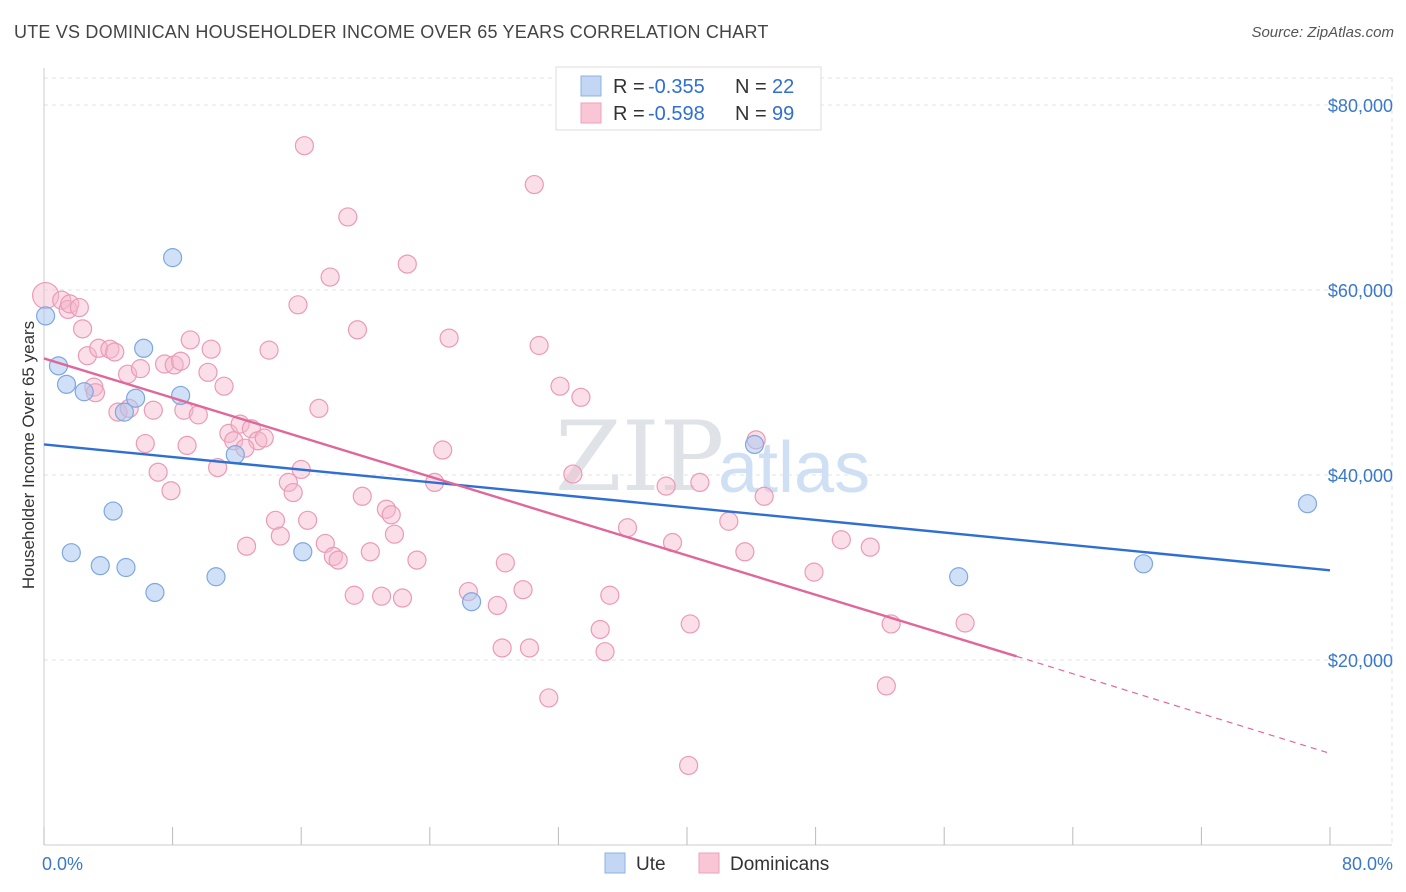 The height and width of the screenshot is (892, 1406). I want to click on watermark: ZIP atlas, so click(712, 457).